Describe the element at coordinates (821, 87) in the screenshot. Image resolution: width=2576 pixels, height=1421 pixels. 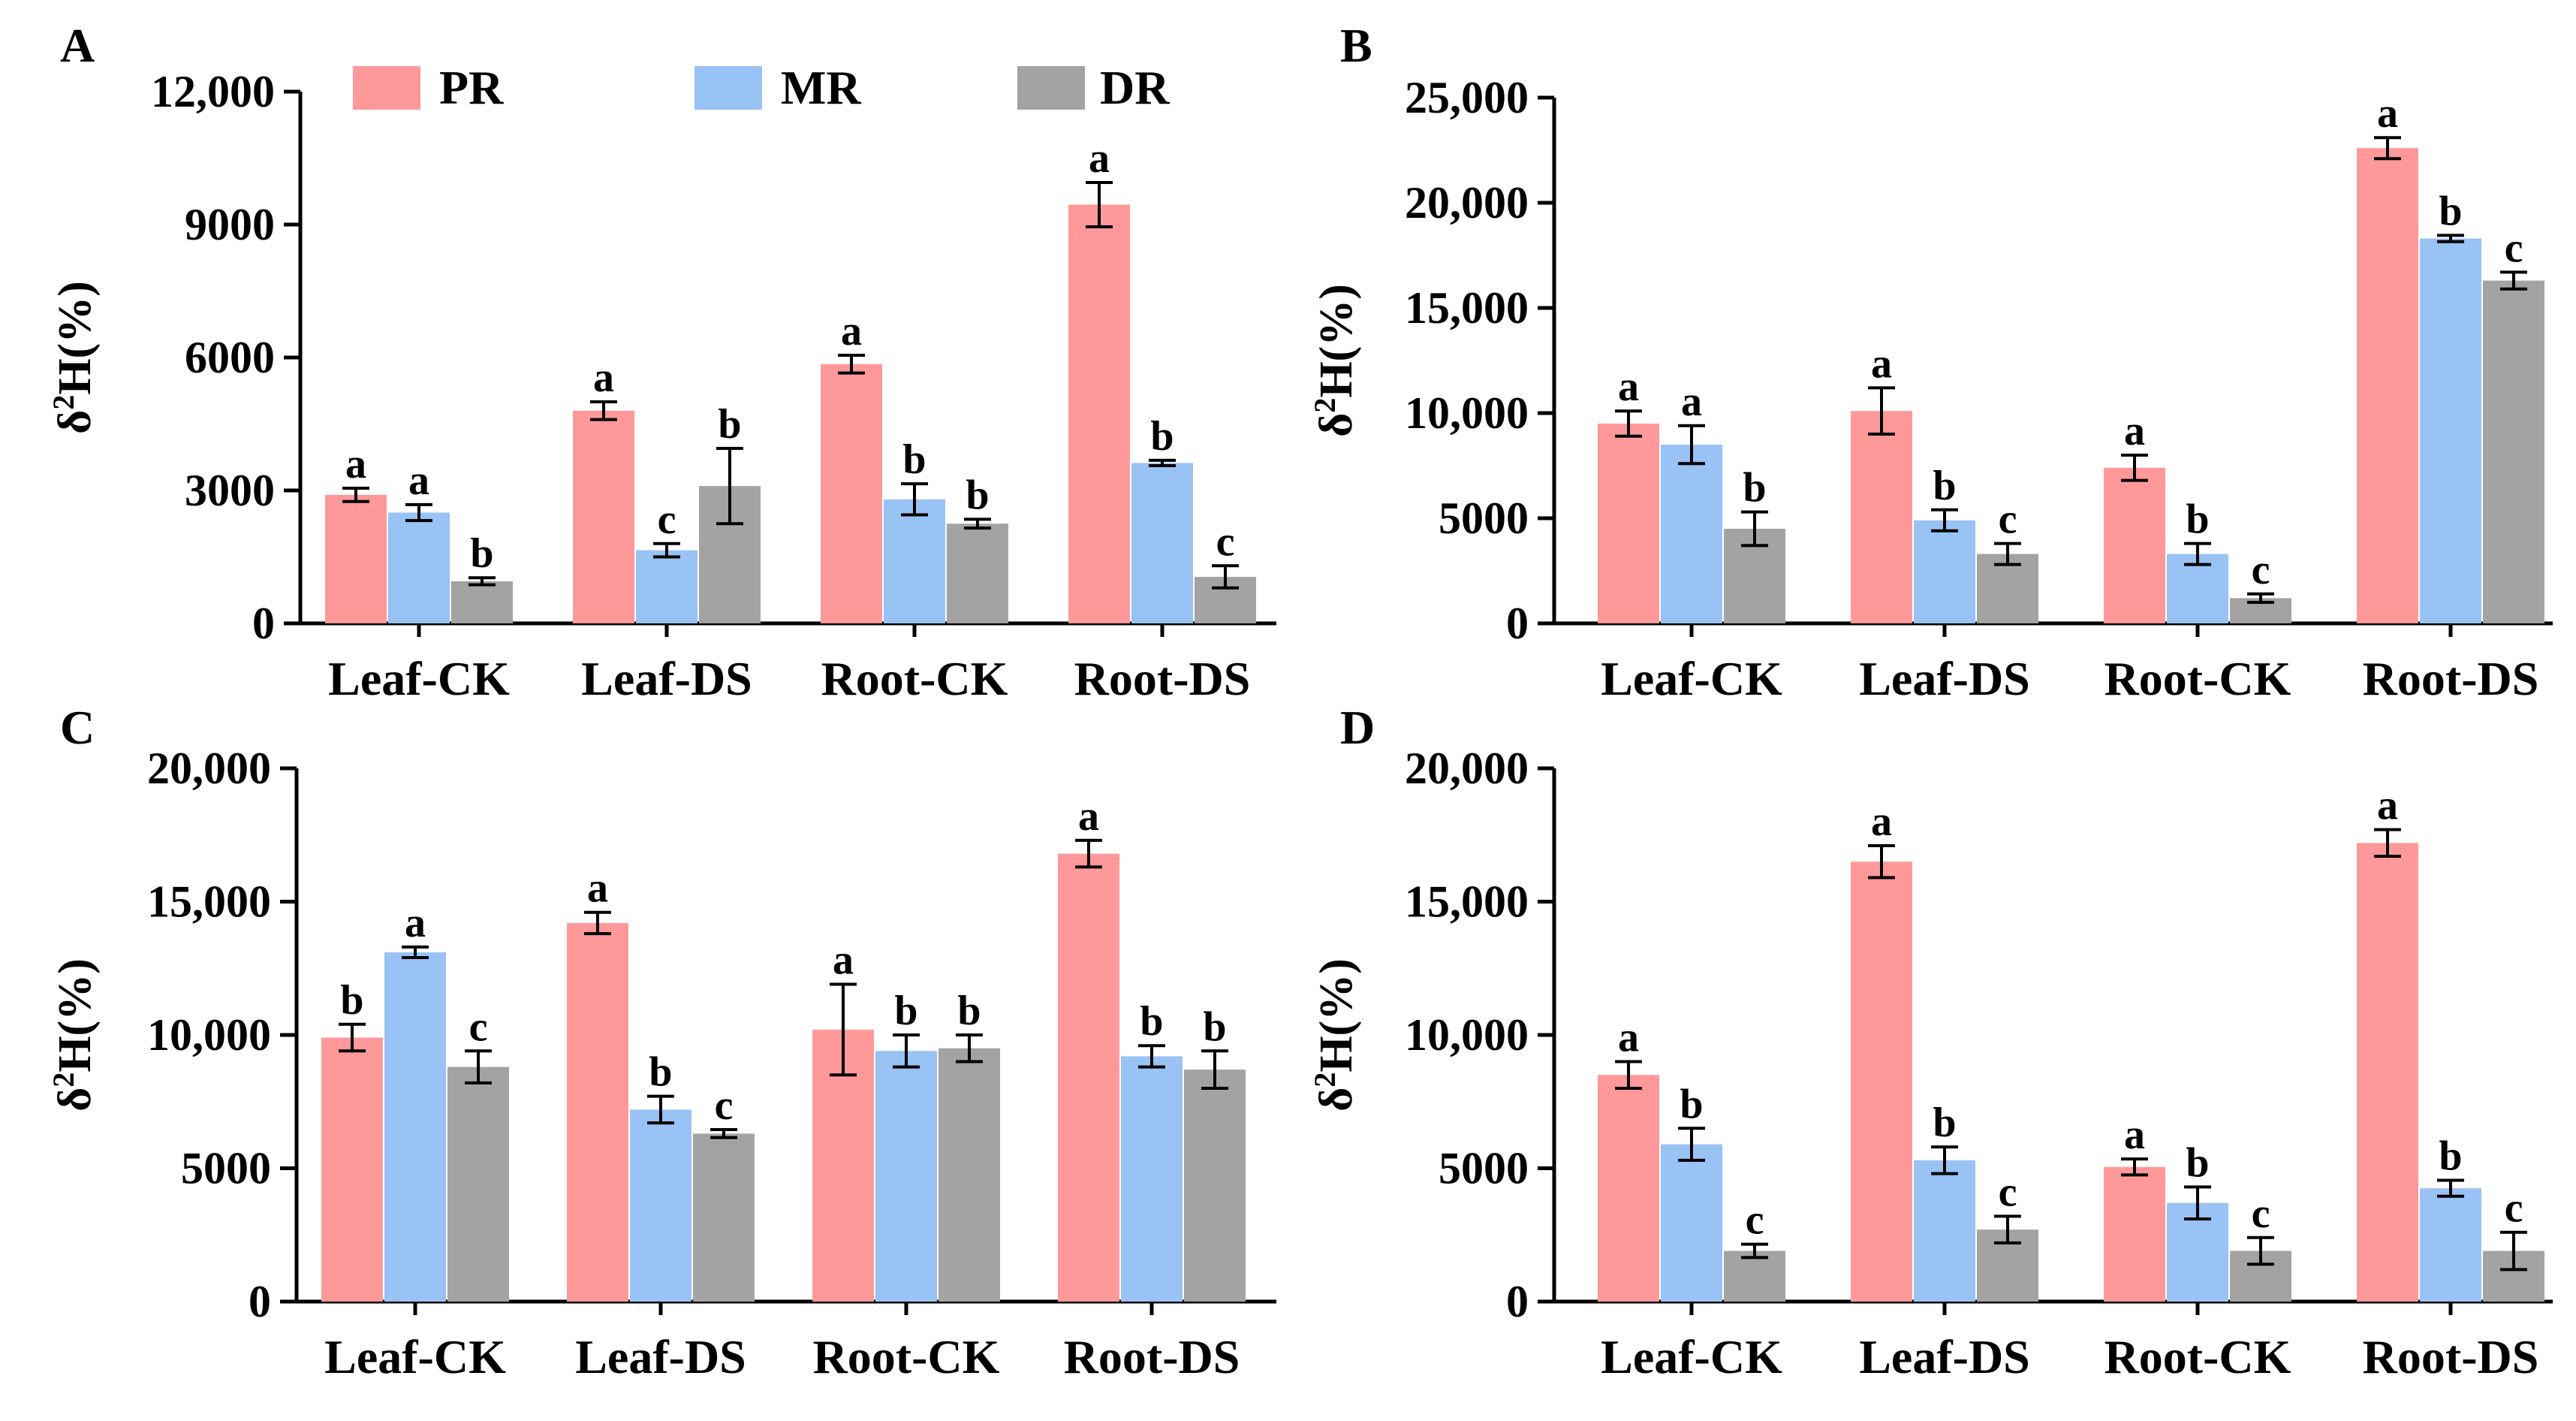
I see `legend-label-mr: MR` at that location.